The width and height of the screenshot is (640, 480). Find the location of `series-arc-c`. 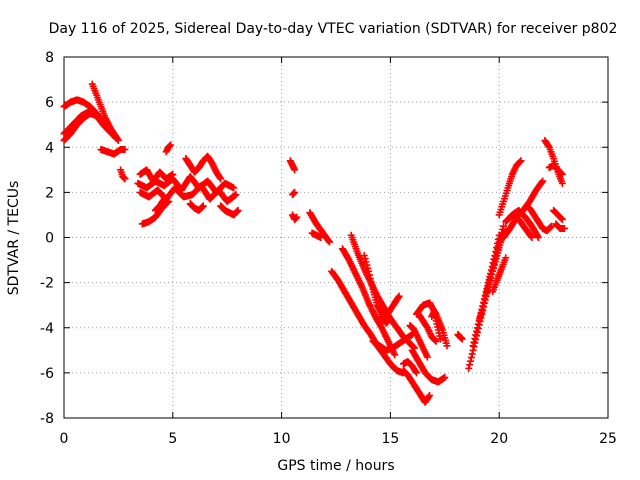

series-arc-c is located at coordinates (86, 122).